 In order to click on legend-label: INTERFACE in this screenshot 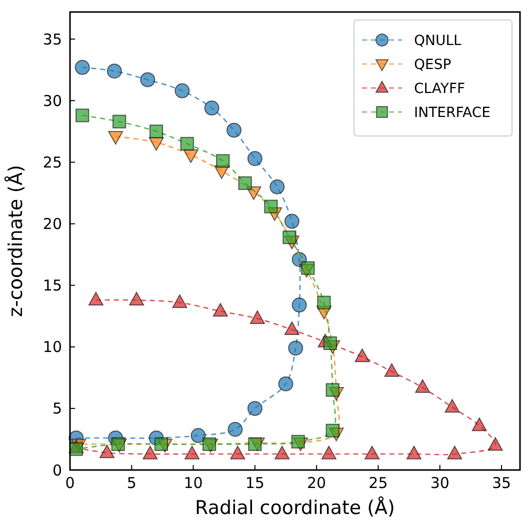, I will do `click(452, 112)`.